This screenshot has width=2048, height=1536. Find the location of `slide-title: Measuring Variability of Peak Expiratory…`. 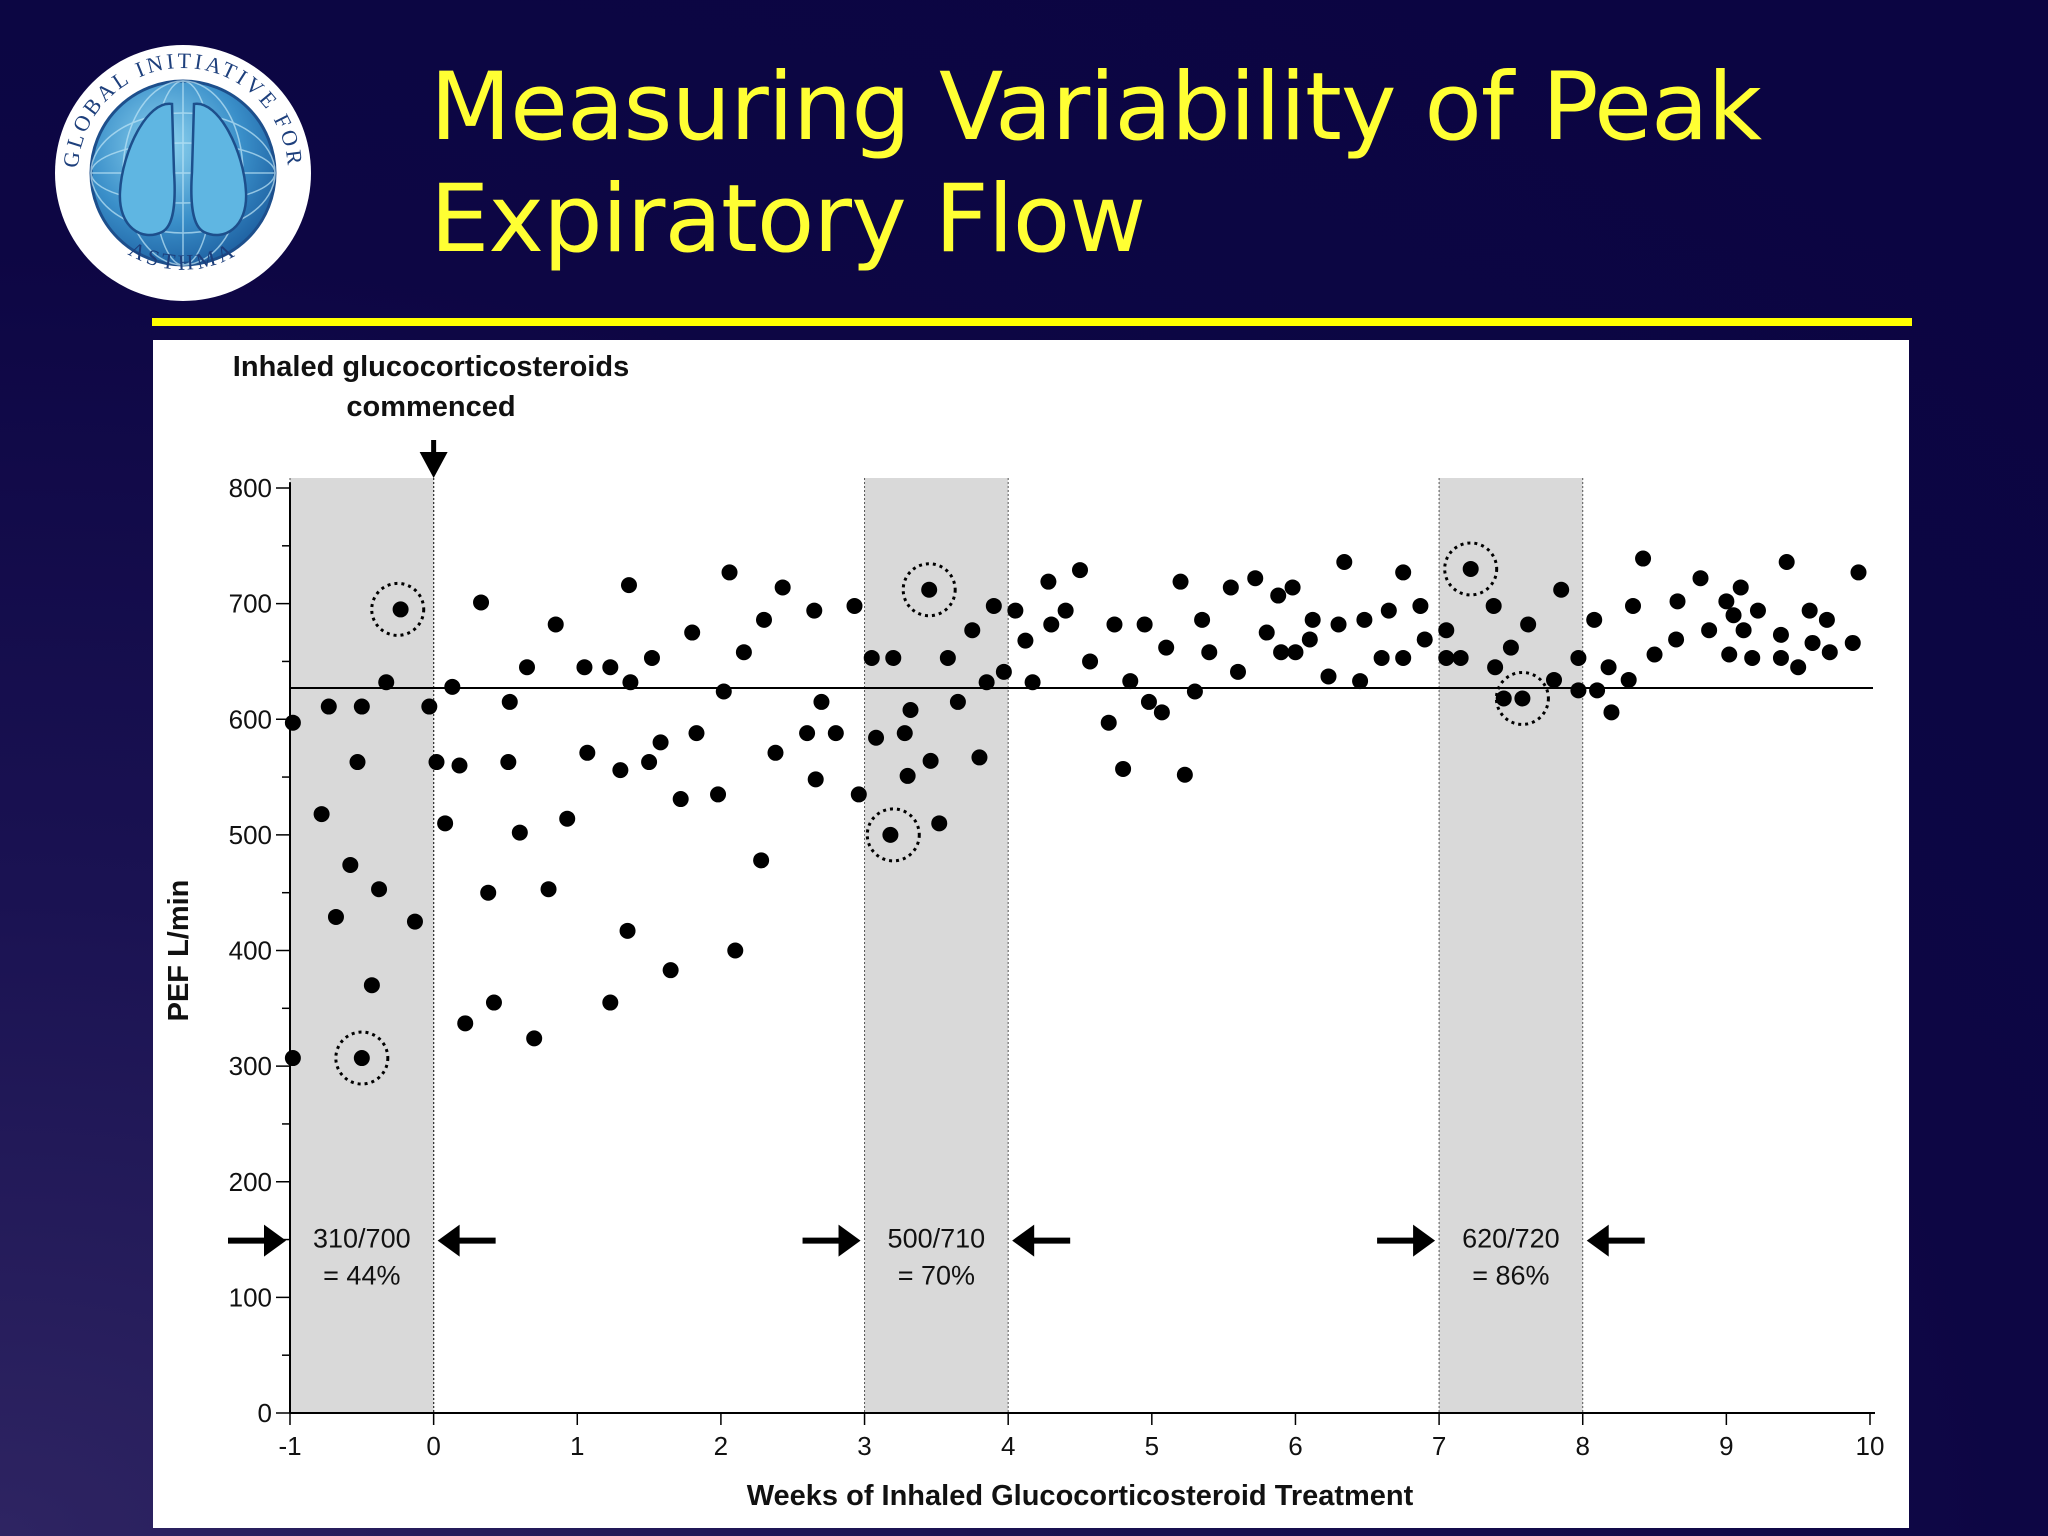

slide-title: Measuring Variability of Peak Expiratory… is located at coordinates (1096, 163).